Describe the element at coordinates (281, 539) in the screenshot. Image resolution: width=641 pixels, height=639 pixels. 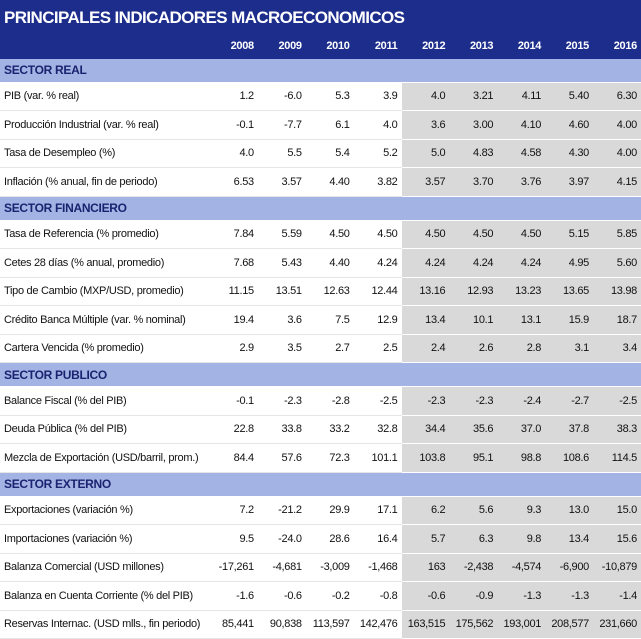
I see `cell-value: -24.0` at that location.